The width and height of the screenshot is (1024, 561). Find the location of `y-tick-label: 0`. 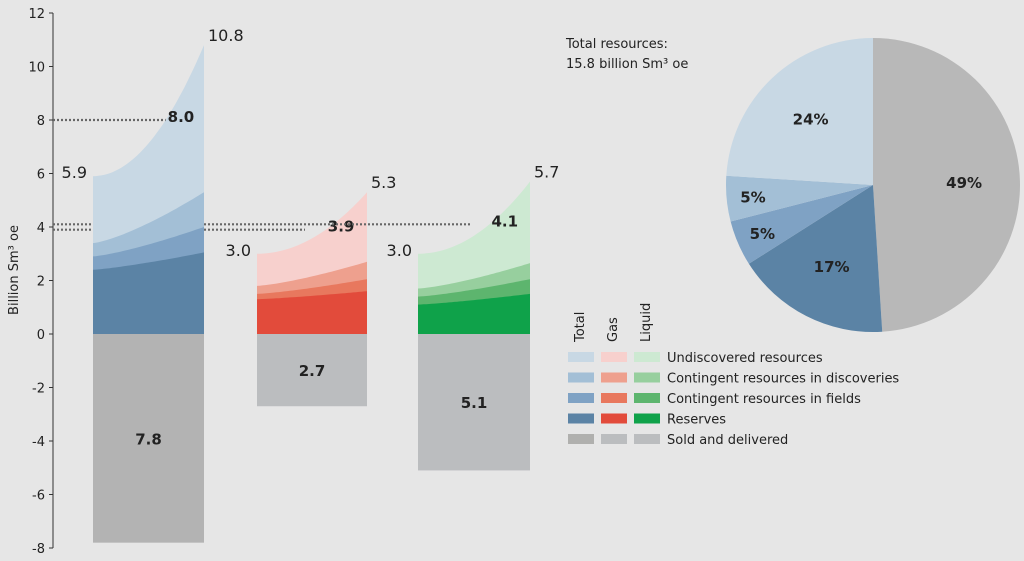

y-tick-label: 0 is located at coordinates (41, 335).